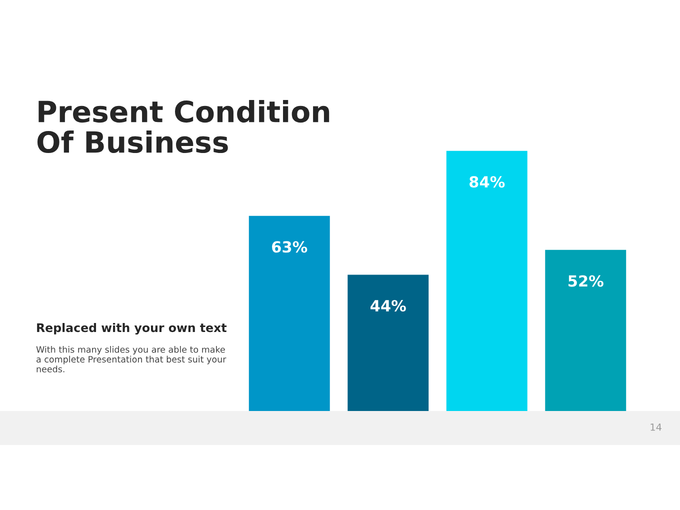  What do you see at coordinates (131, 359) in the screenshot?
I see `text: With this many slides you are able to make a complete Presentation that best suit your needs.` at bounding box center [131, 359].